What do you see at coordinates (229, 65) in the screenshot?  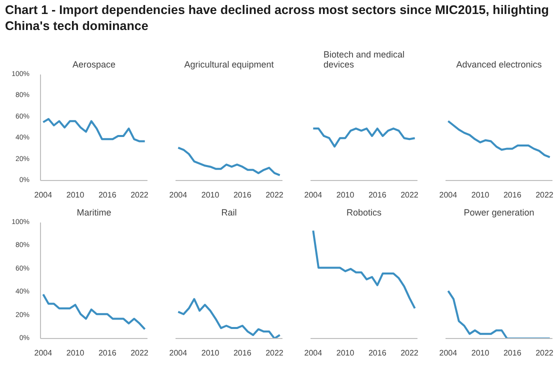 I see `chart-title: Agricultural equipment` at bounding box center [229, 65].